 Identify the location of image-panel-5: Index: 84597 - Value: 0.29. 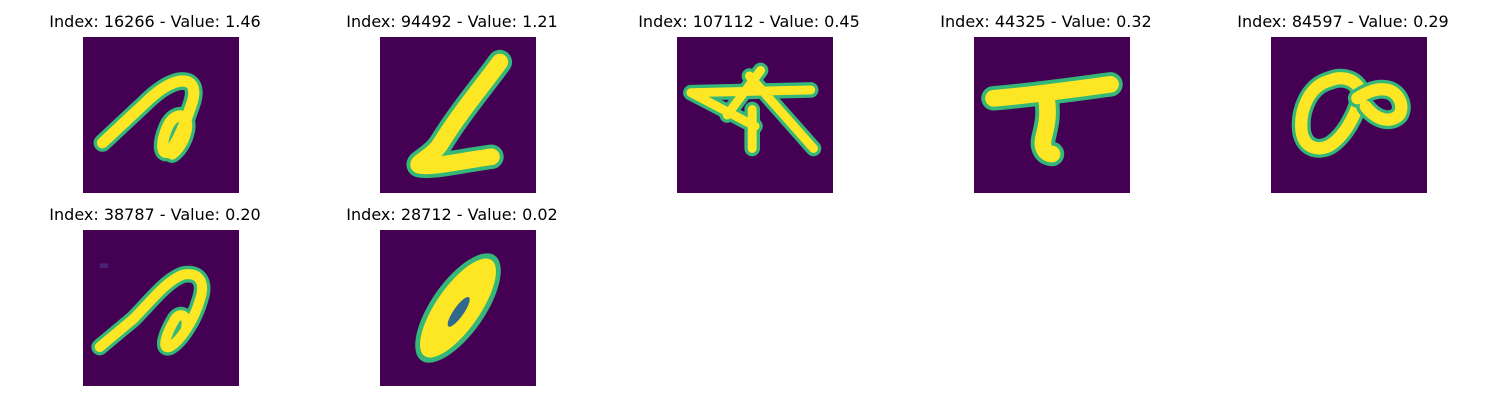
(1343, 90).